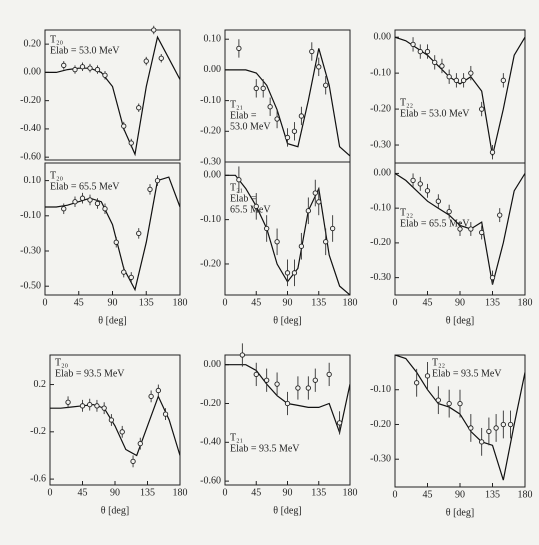  Describe the element at coordinates (33, 180) in the screenshot. I see `y-tick-label: 0.10` at that location.